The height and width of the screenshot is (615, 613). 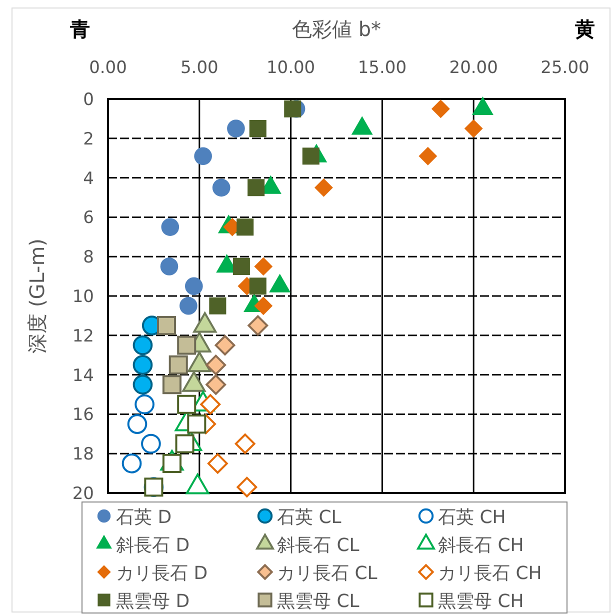 I want to click on y-tick-label: 14, so click(x=83, y=376).